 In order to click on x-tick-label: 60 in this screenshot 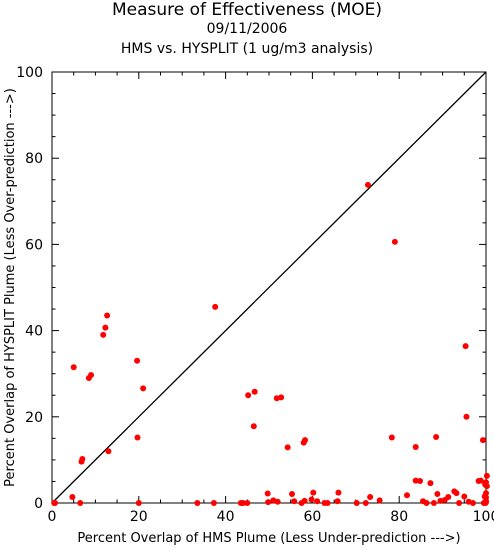, I will do `click(312, 517)`.